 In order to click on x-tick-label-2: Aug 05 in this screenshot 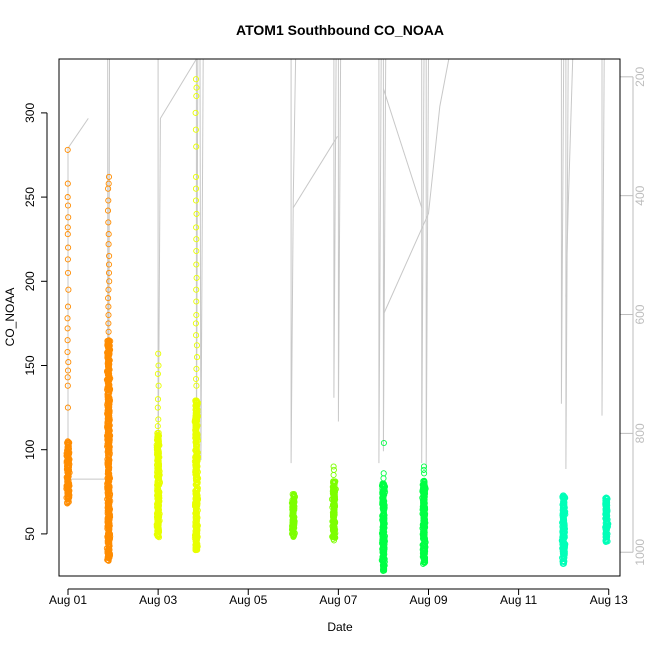, I will do `click(248, 600)`.